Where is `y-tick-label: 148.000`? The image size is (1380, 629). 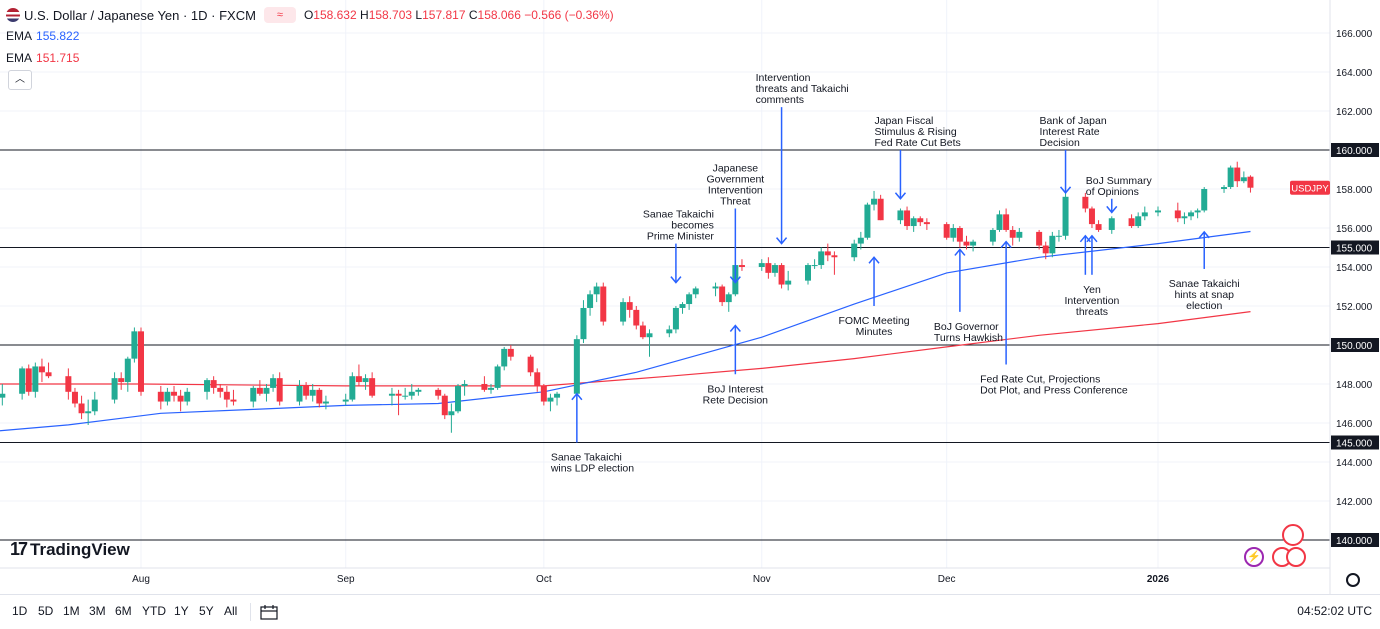
y-tick-label: 148.000 is located at coordinates (1354, 385).